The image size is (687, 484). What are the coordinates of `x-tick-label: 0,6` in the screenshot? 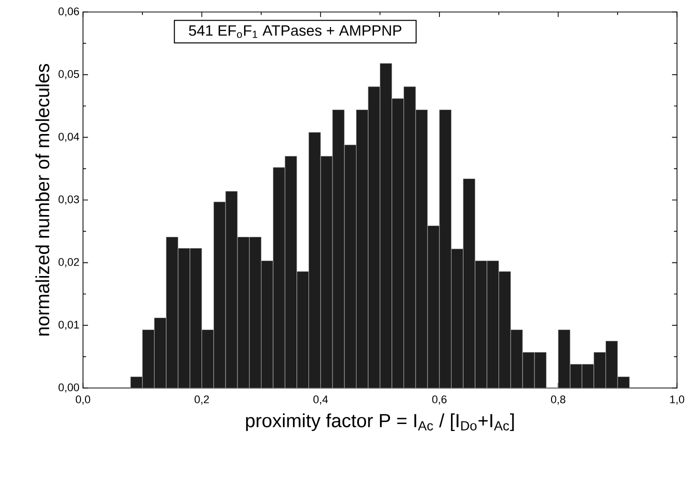 It's located at (439, 400).